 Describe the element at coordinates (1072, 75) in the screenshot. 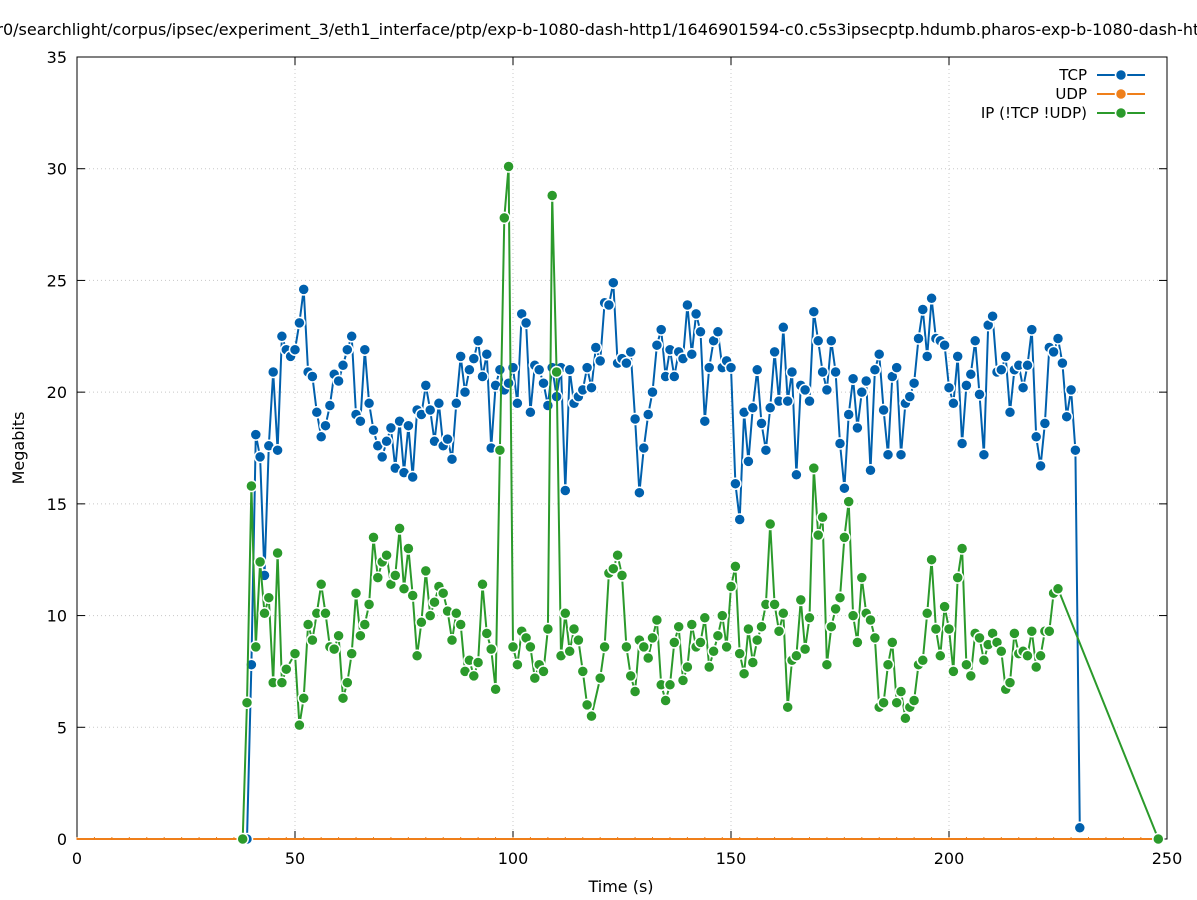

I see `legend-label: TCP` at that location.